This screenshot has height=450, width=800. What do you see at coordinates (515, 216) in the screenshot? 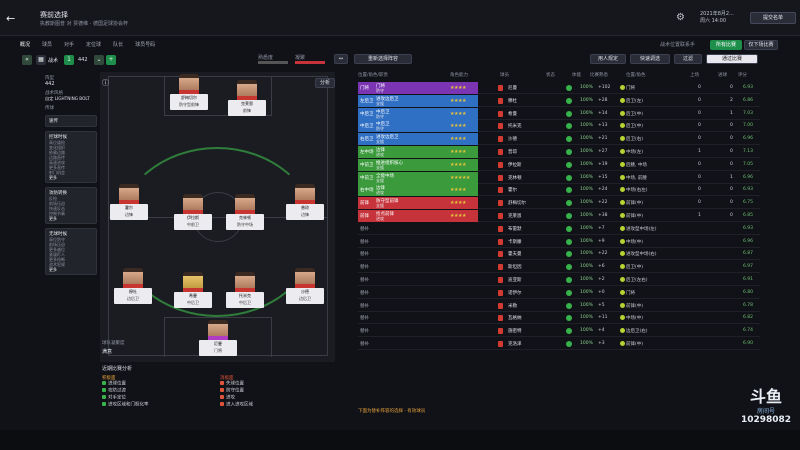
I see `row-player: 克莱恩` at bounding box center [515, 216].